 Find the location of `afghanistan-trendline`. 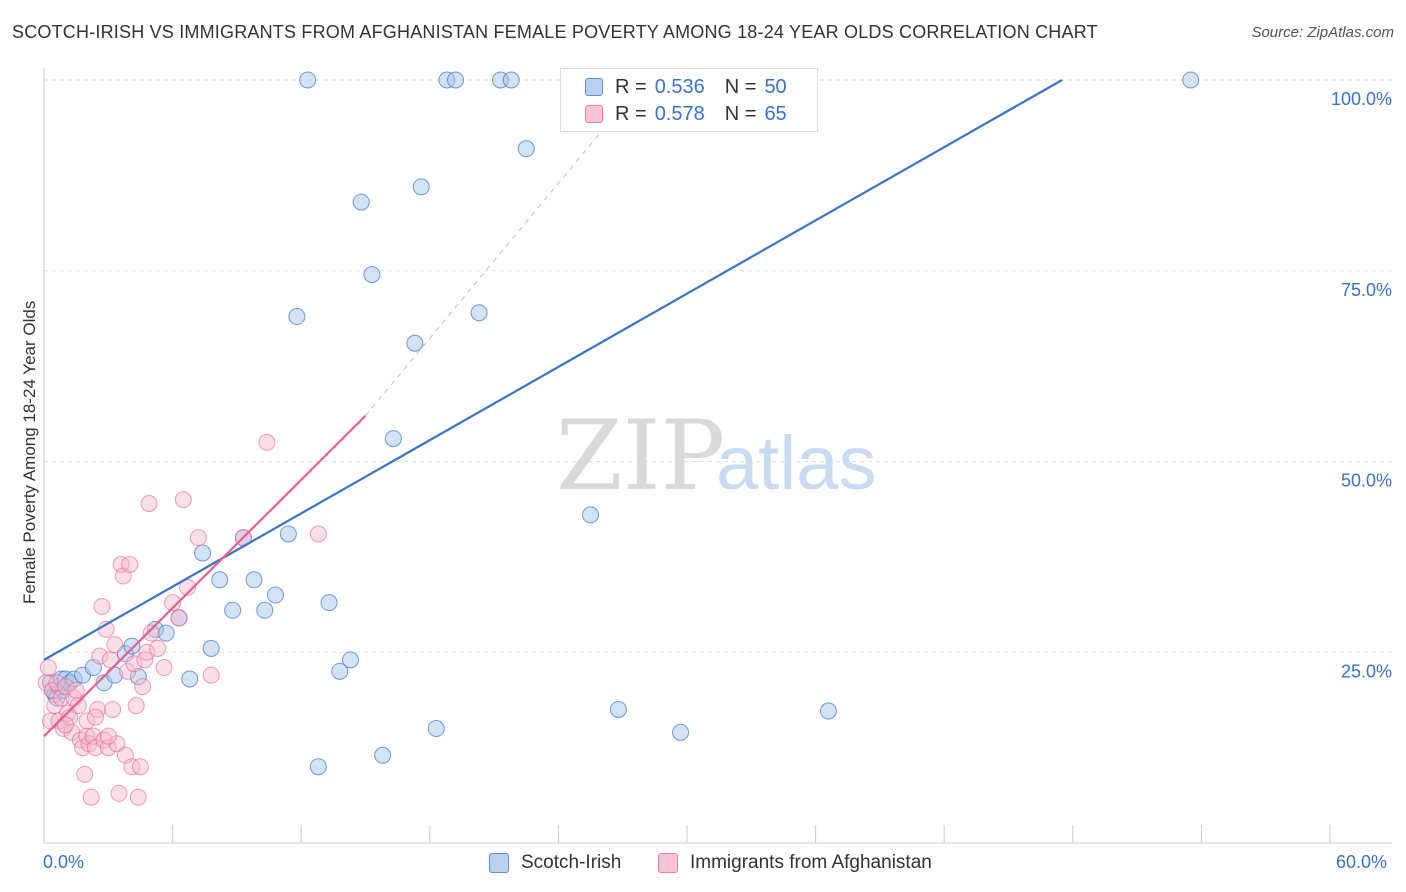

afghanistan-trendline is located at coordinates (205, 575).